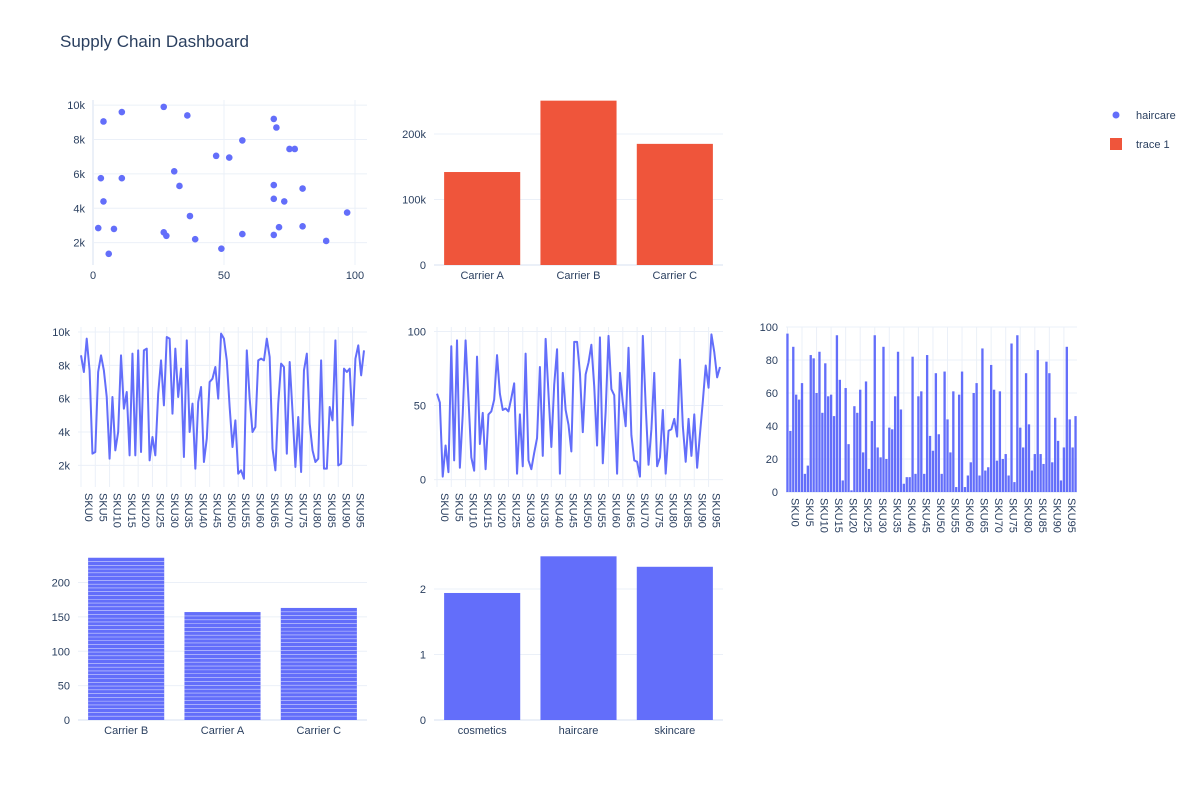  What do you see at coordinates (578, 405) in the screenshot?
I see `line-series` at bounding box center [578, 405].